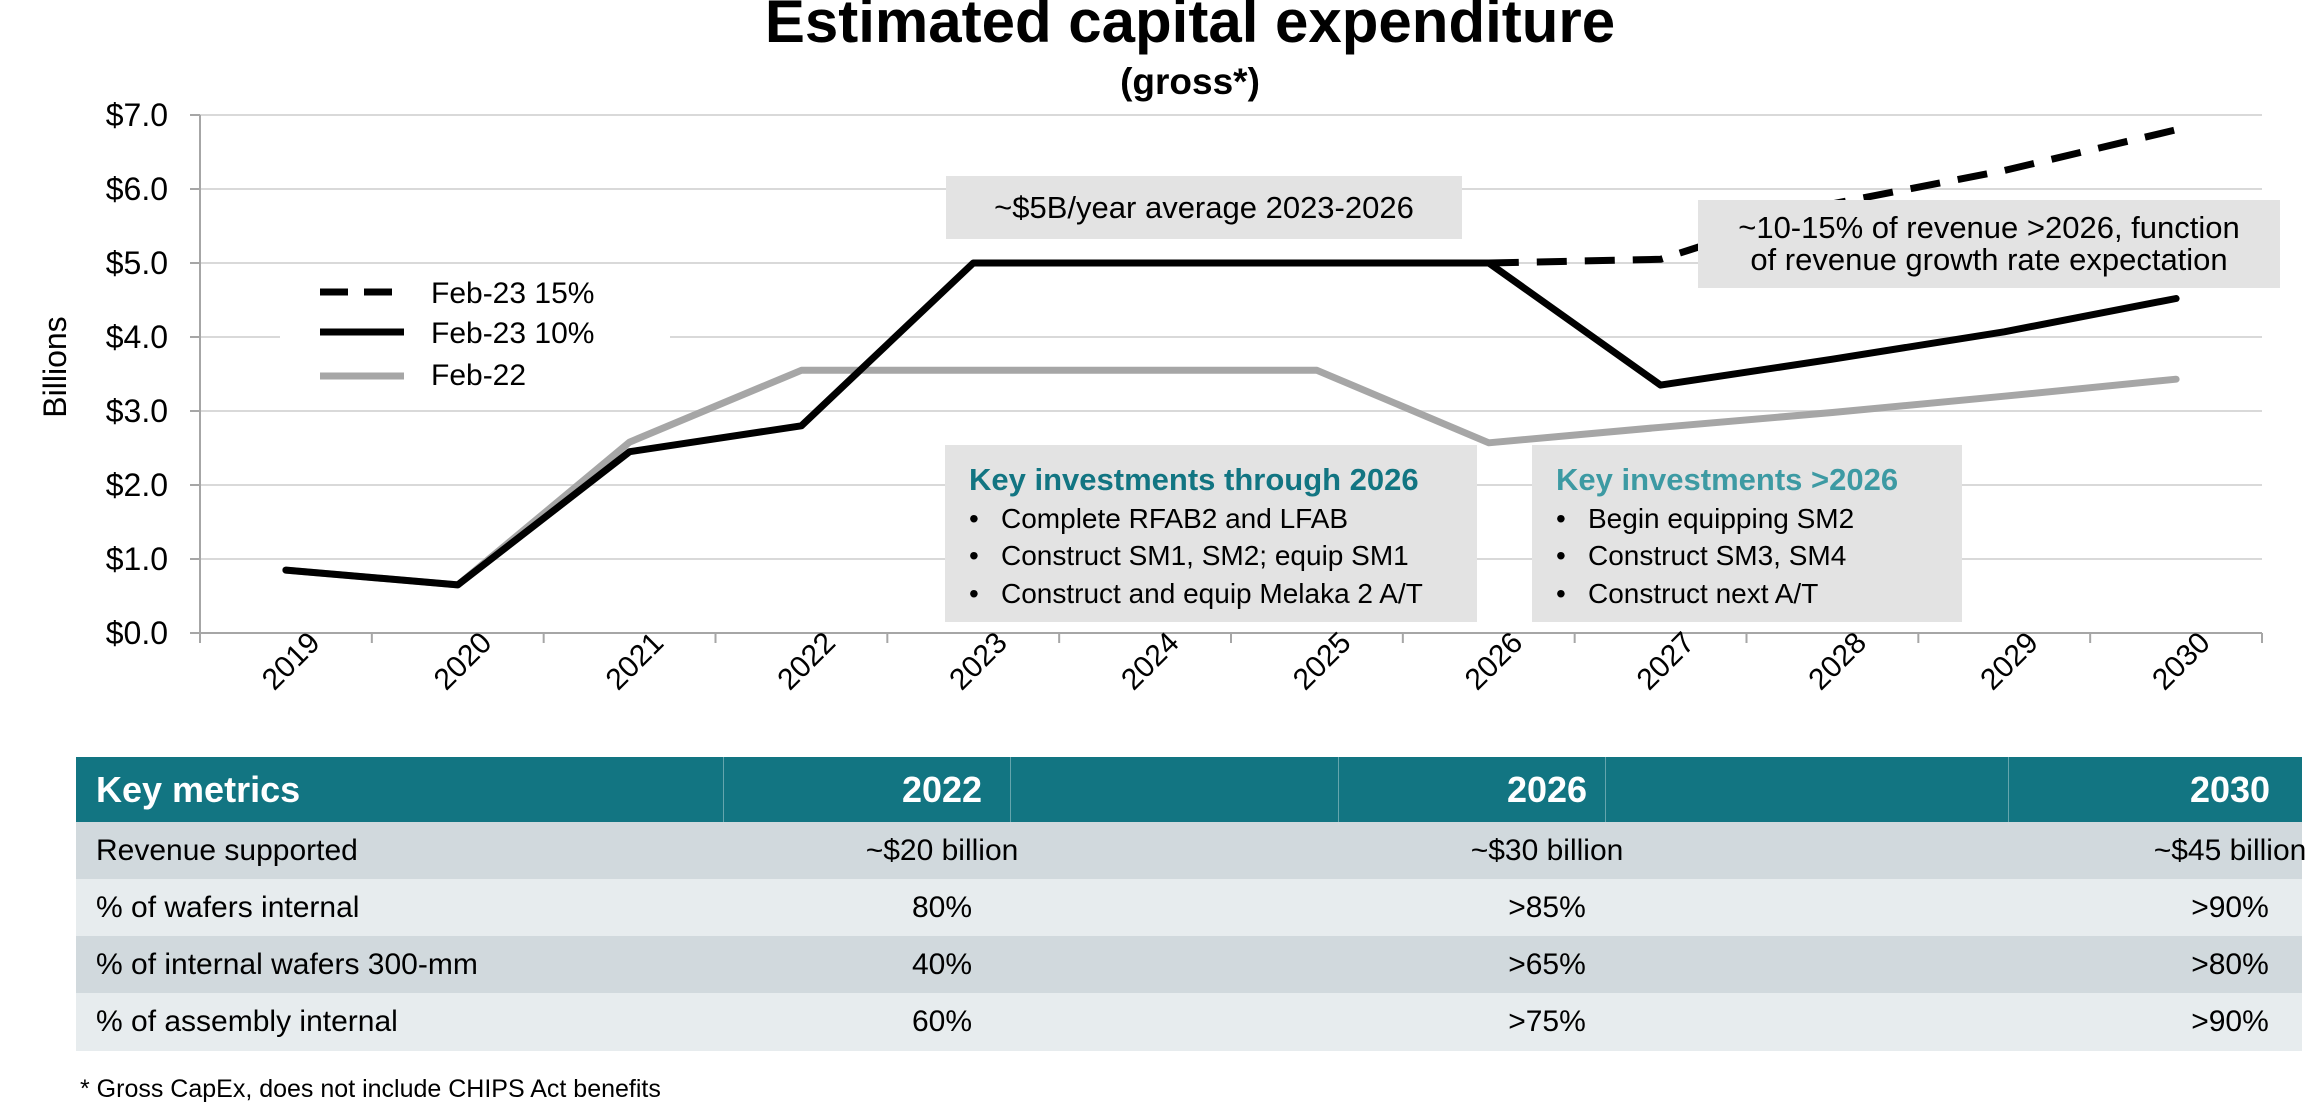 The height and width of the screenshot is (1104, 2310). I want to click on annotation-revenue-line2: of revenue growth rate expectation, so click(1988, 259).